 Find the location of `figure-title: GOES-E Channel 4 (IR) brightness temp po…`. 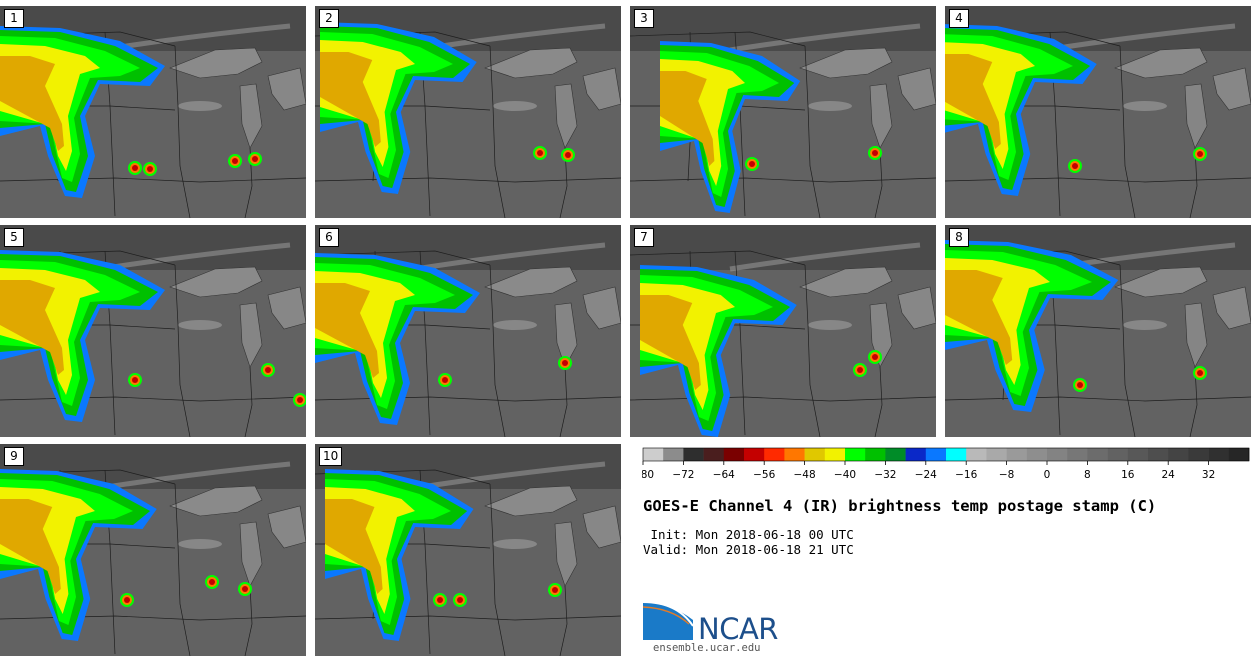

figure-title: GOES-E Channel 4 (IR) brightness temp po… is located at coordinates (900, 506).